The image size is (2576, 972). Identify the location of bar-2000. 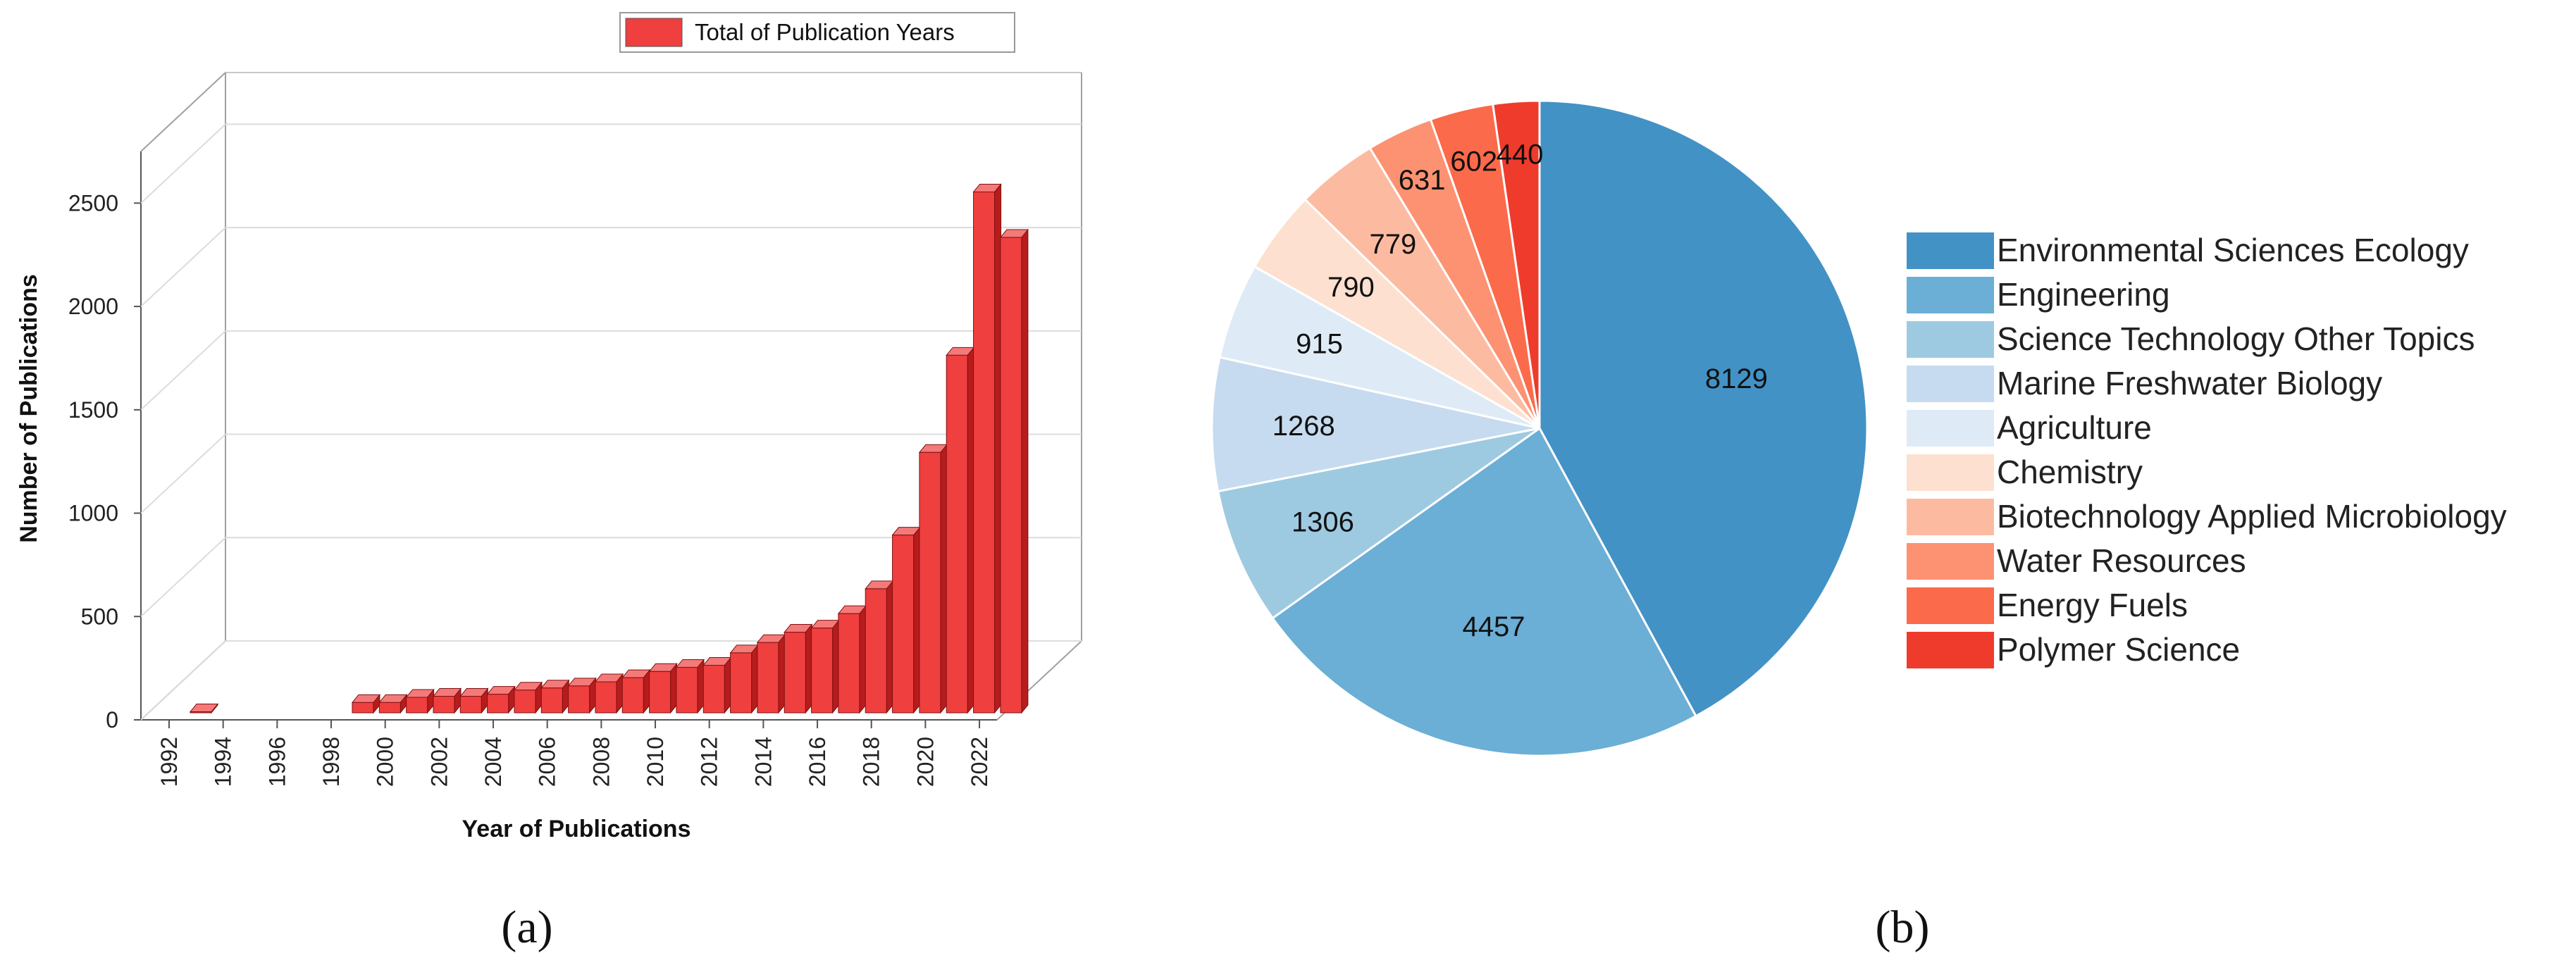
(393, 703).